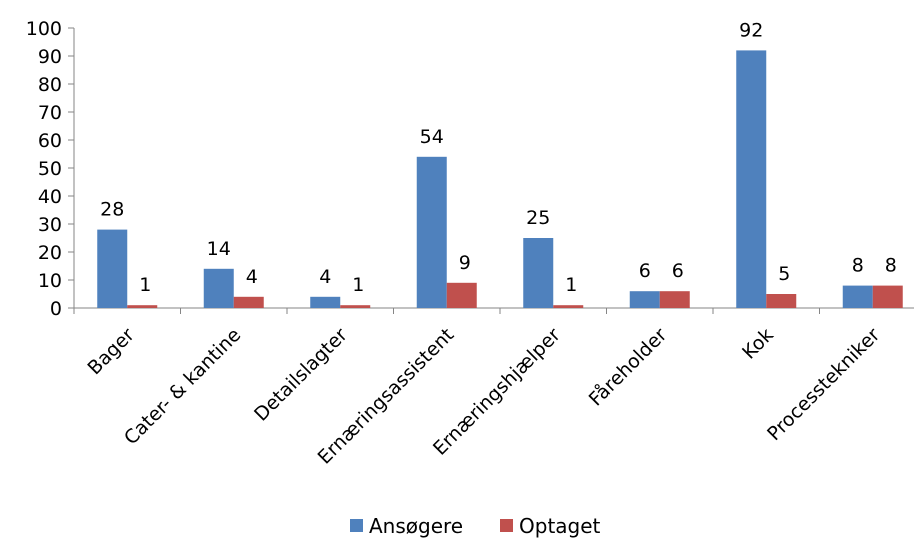 This screenshot has height=549, width=914. I want to click on data-label: 25, so click(538, 218).